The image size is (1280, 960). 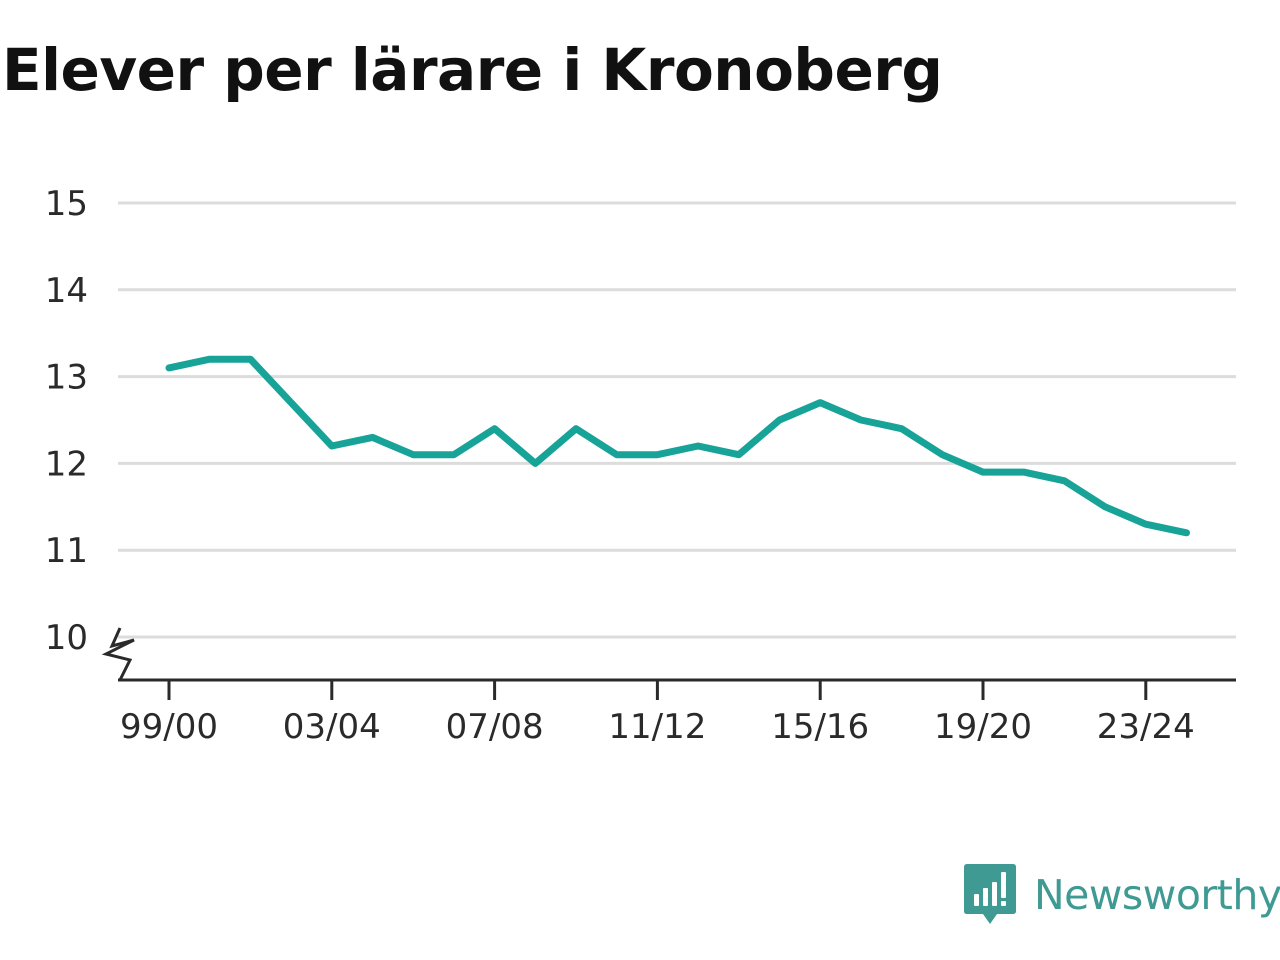 What do you see at coordinates (118, 654) in the screenshot?
I see `y-axis-break-icon` at bounding box center [118, 654].